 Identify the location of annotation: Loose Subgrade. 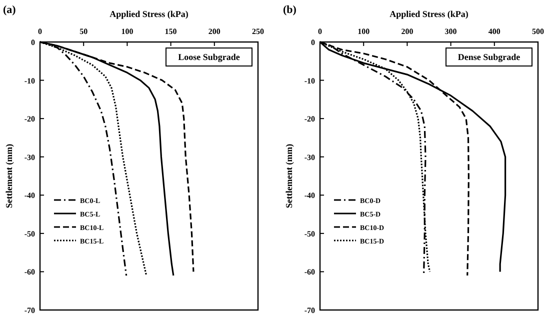
(209, 57).